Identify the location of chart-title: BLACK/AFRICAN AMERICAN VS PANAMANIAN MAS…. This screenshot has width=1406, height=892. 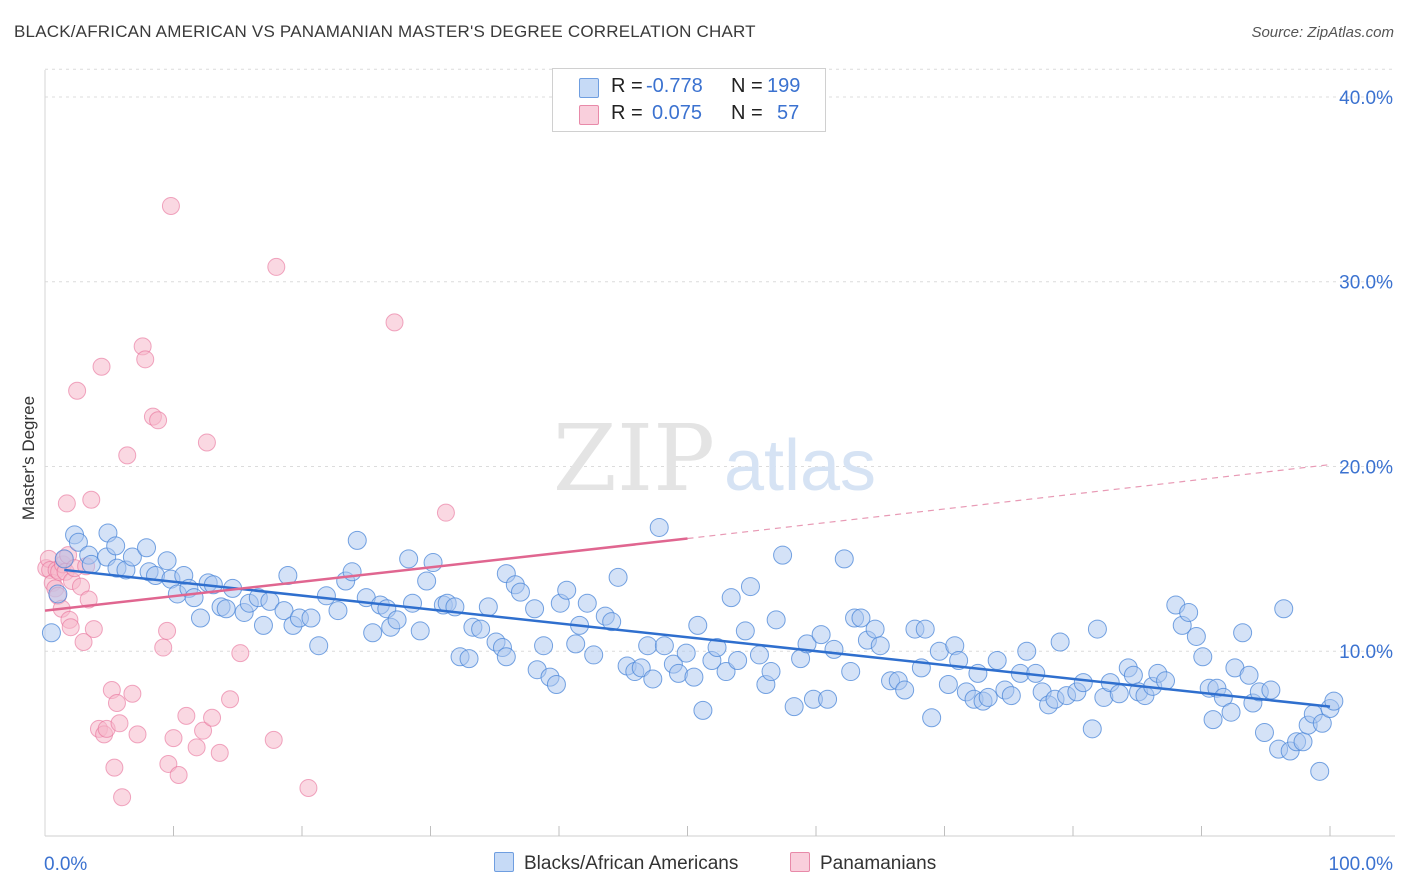
(385, 31).